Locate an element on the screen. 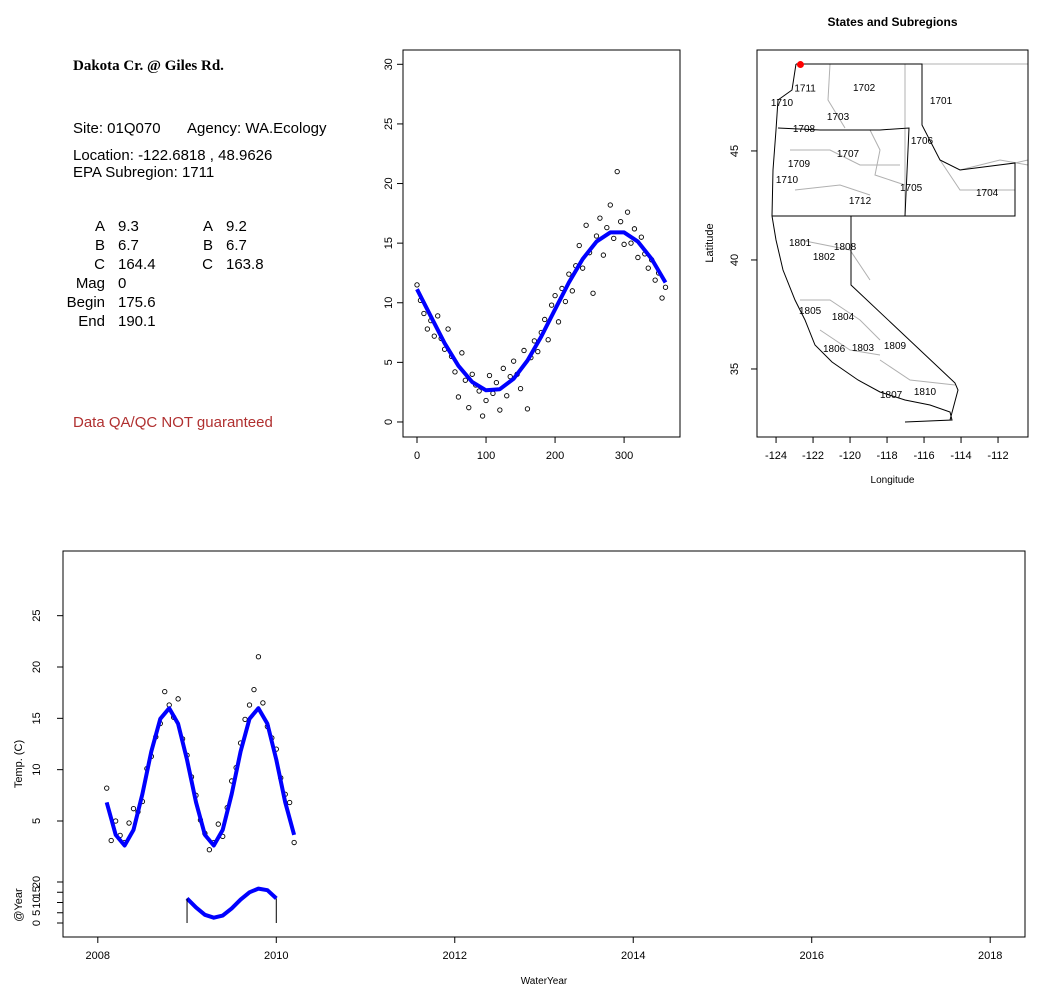  param-label: End is located at coordinates (91, 321).